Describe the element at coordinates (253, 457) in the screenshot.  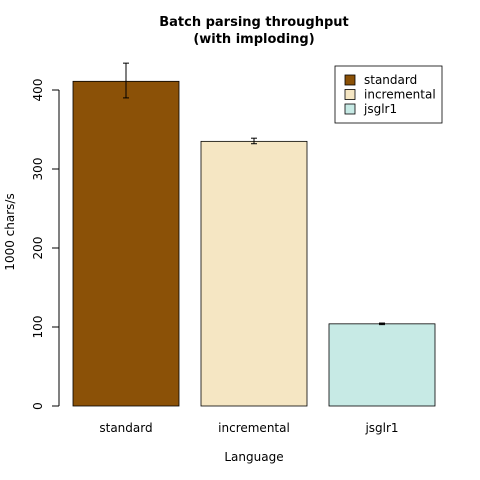
I see `x-axis-label: Language` at that location.